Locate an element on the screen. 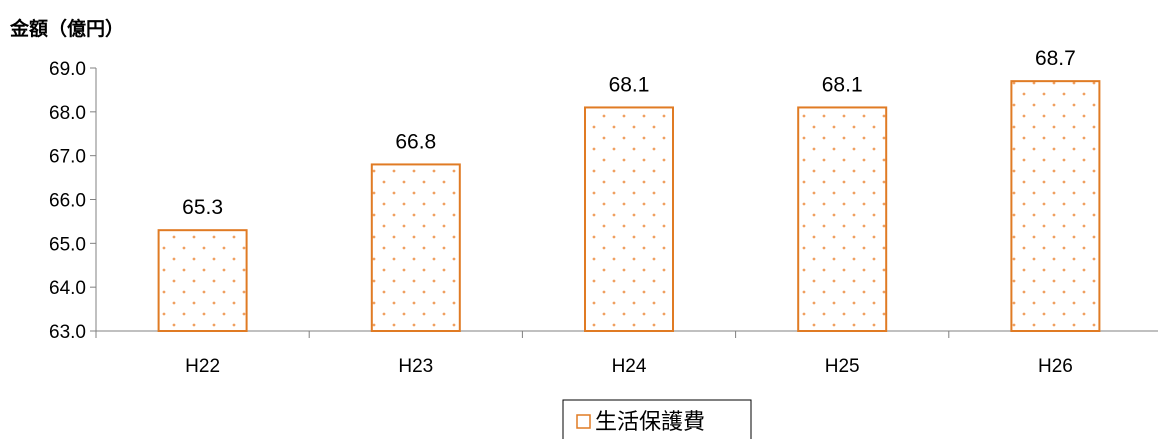 The height and width of the screenshot is (444, 1158). y-tick-label: 67.0 is located at coordinates (67, 157).